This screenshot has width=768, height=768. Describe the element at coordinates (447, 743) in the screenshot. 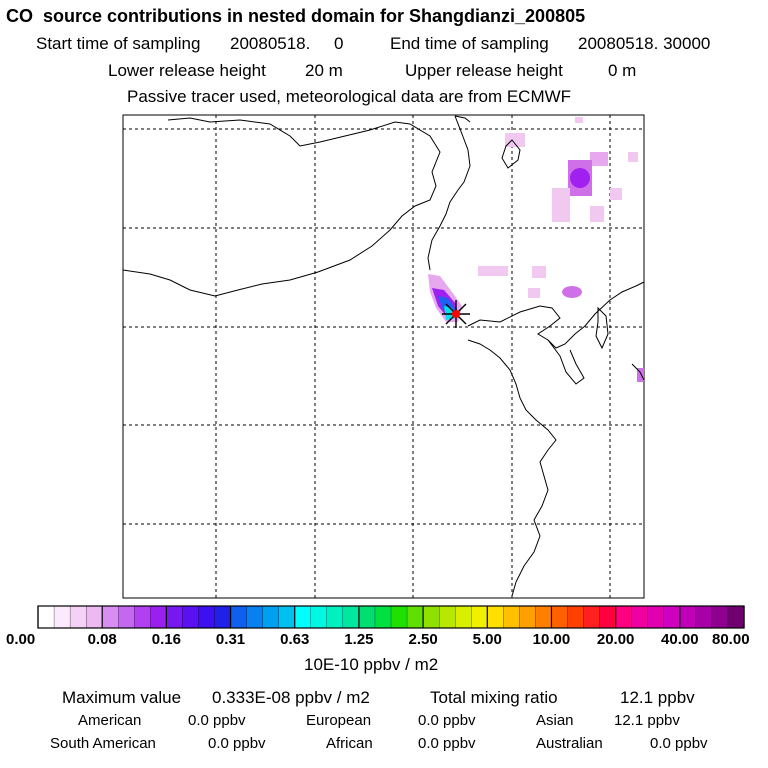

I see `african-value: 0.0 ppbv` at that location.